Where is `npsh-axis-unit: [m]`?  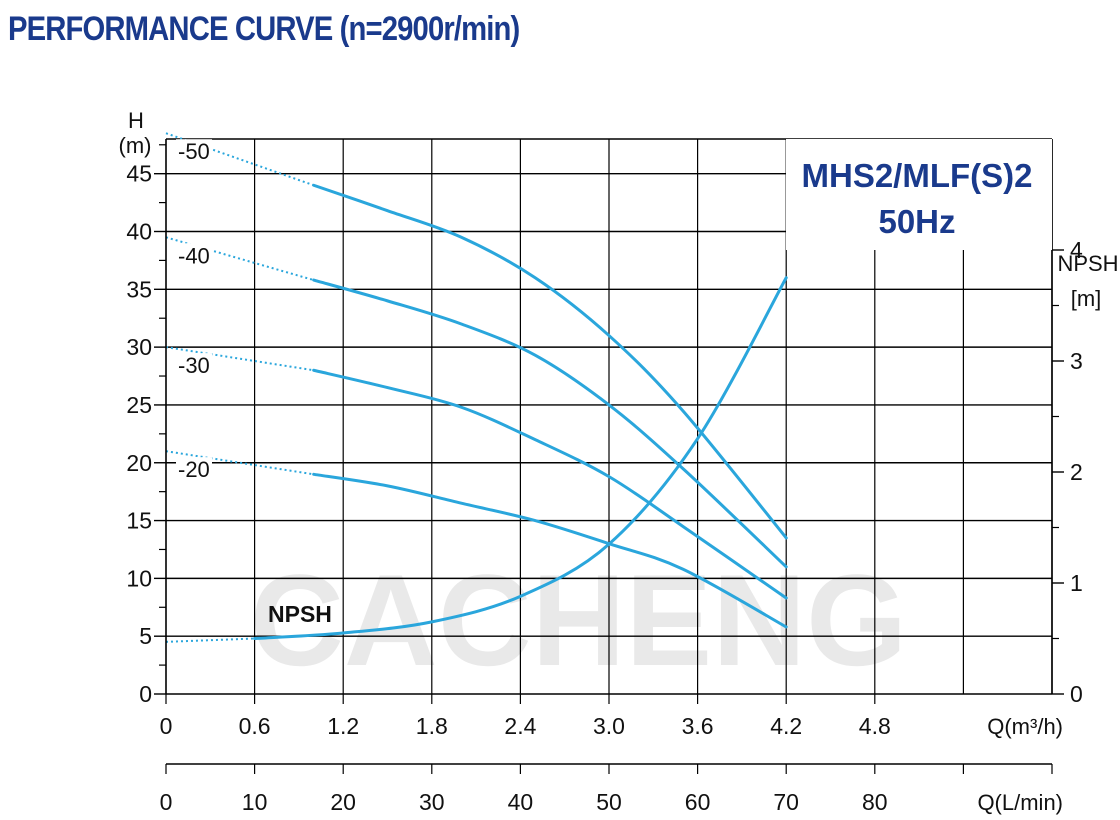 npsh-axis-unit: [m] is located at coordinates (1086, 298).